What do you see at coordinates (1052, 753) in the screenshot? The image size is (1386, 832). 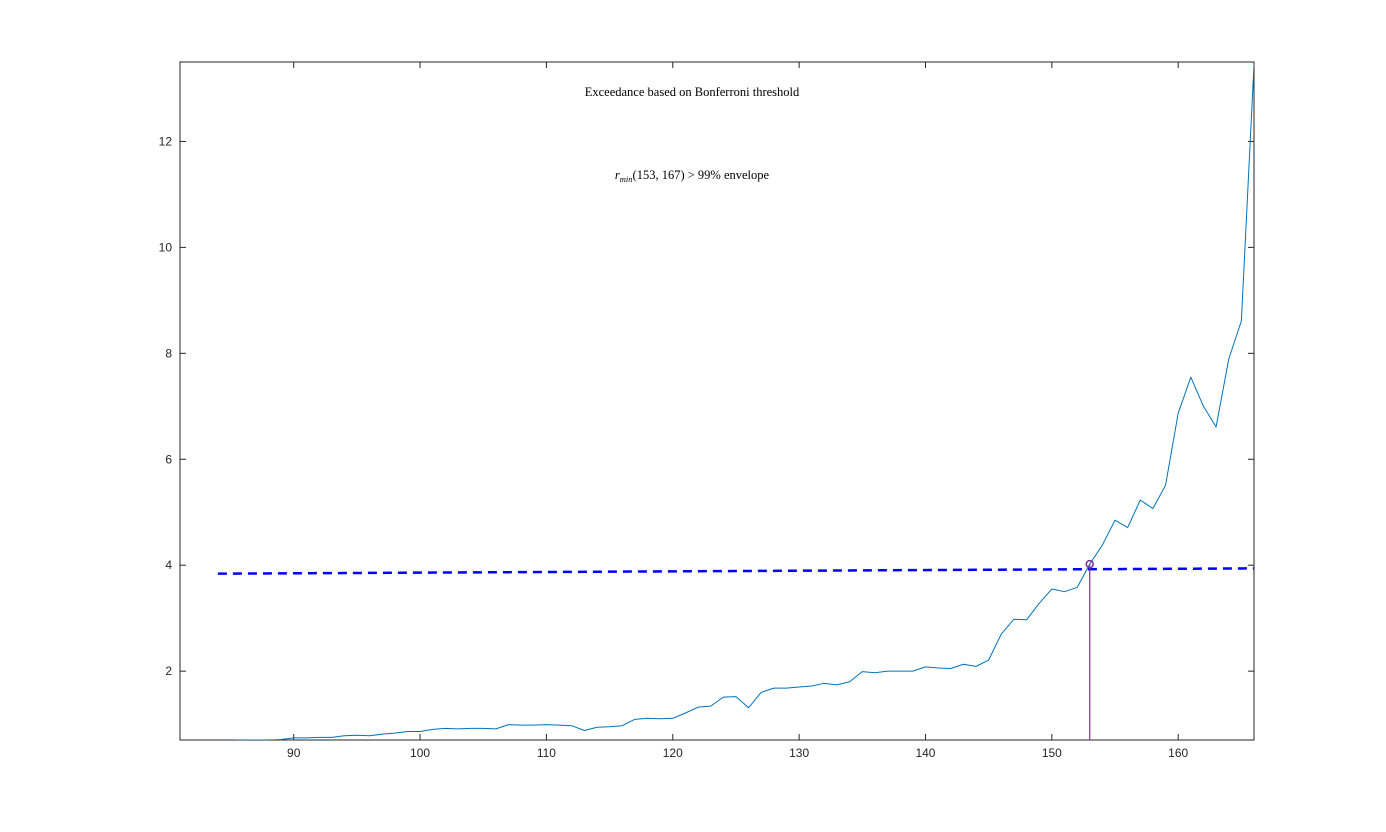 I see `x-tick-label-150: 150` at bounding box center [1052, 753].